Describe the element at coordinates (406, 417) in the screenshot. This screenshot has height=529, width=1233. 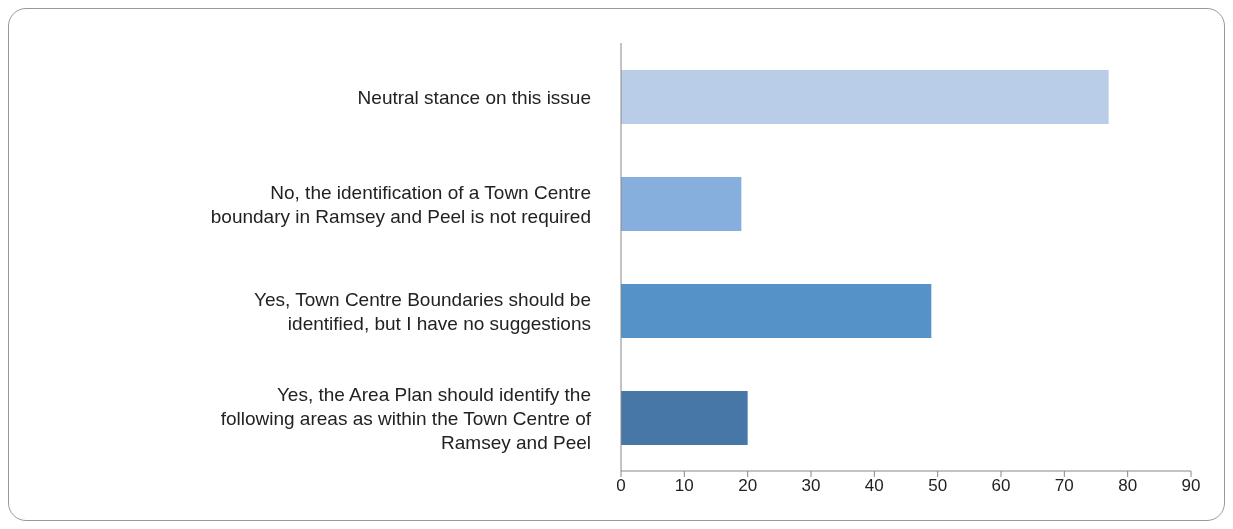
I see `y-tick-label: Yes, the Area Plan should identify the following areas as within the Town Centre of Ramsey and Peel` at that location.